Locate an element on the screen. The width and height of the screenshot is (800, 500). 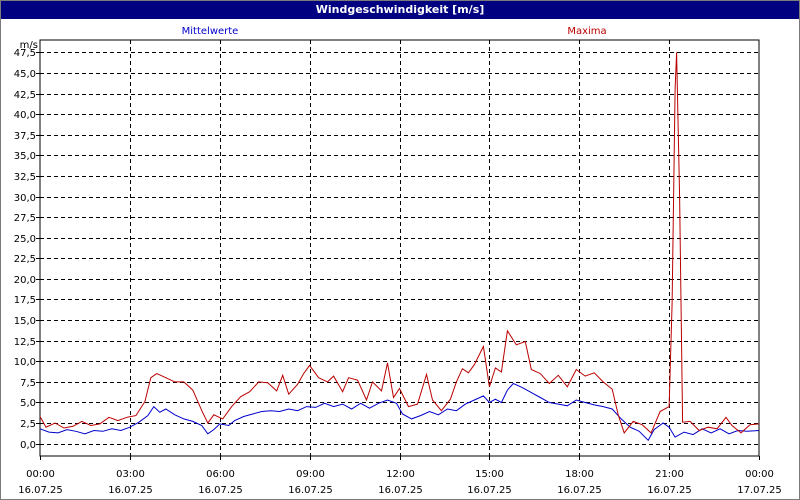
y-tick-label: 12,5 is located at coordinates (25, 342).